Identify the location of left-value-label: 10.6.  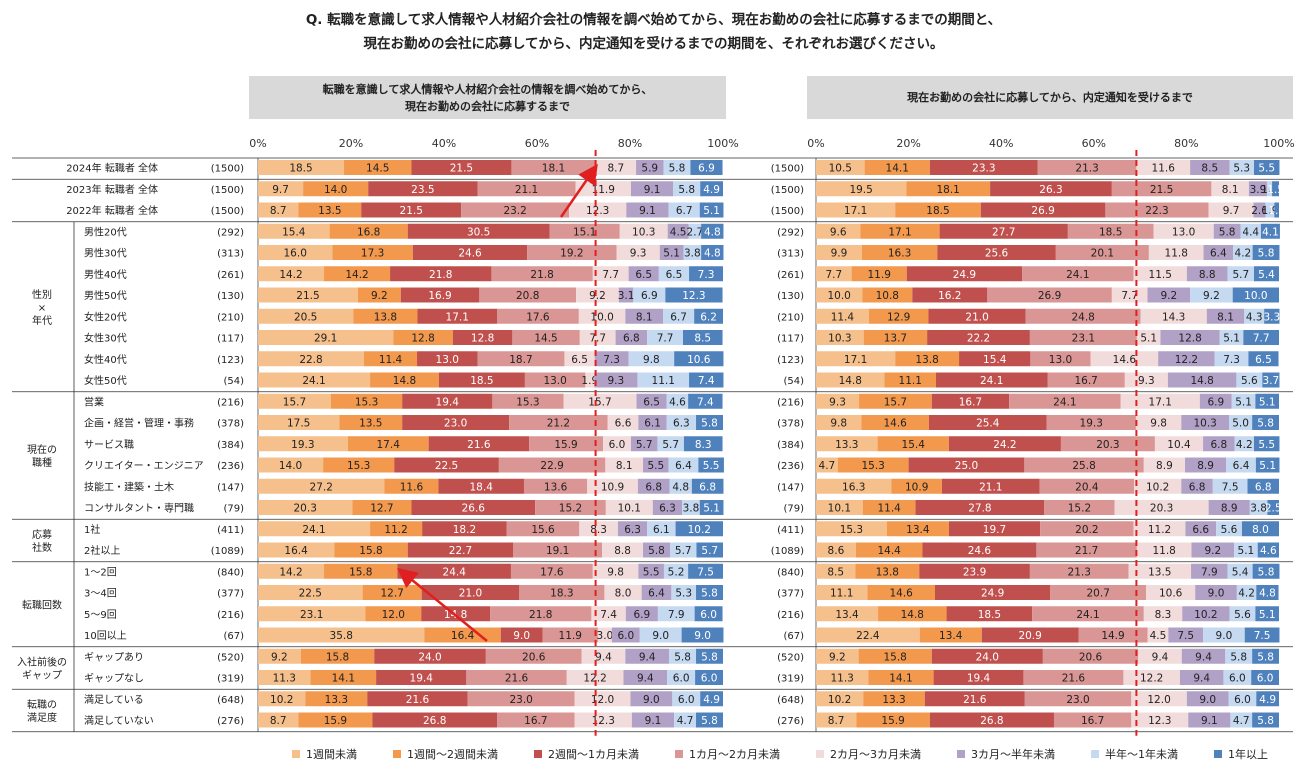
(699, 360).